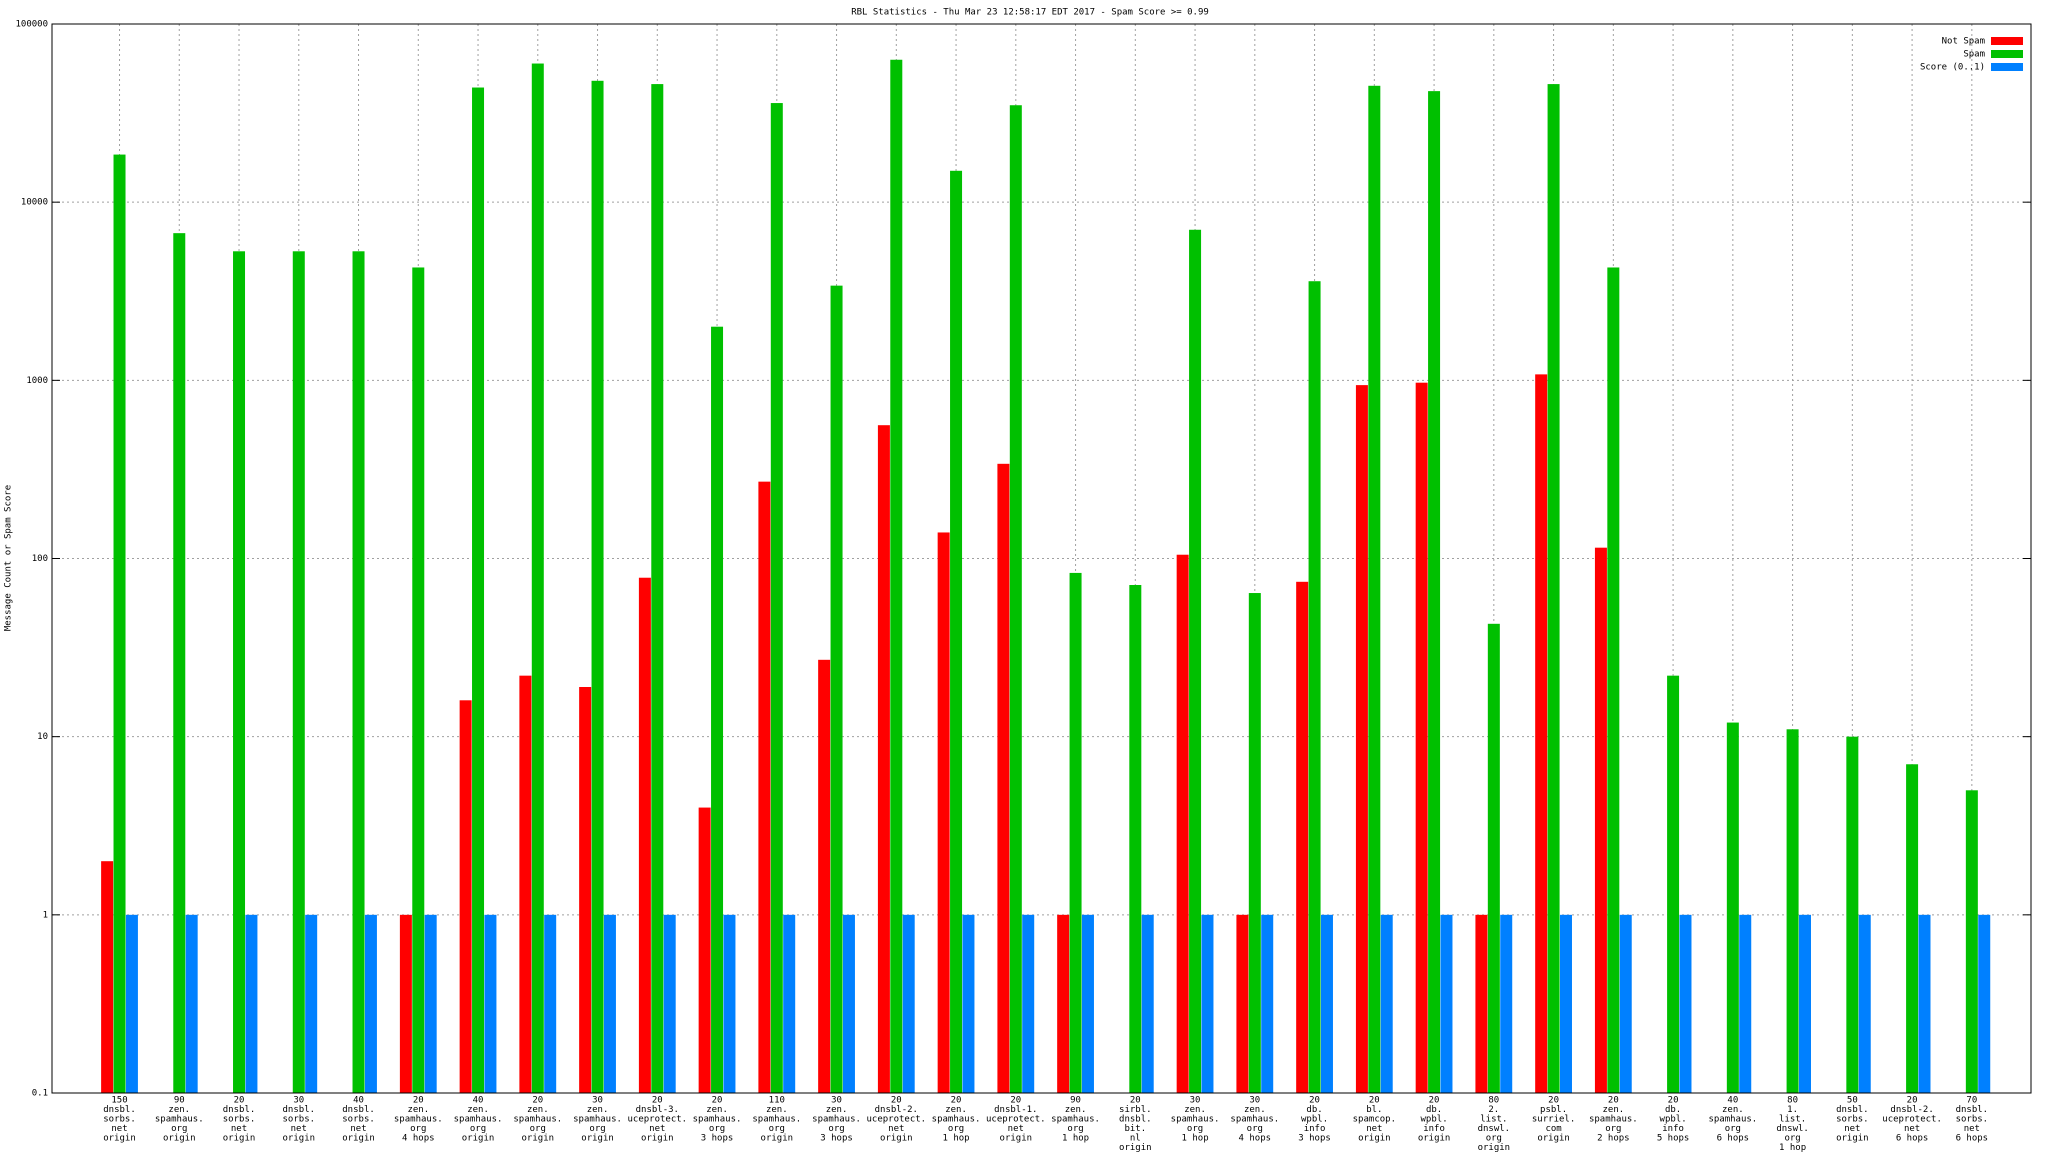  What do you see at coordinates (179, 1101) in the screenshot?
I see `x-tick-label: 90` at bounding box center [179, 1101].